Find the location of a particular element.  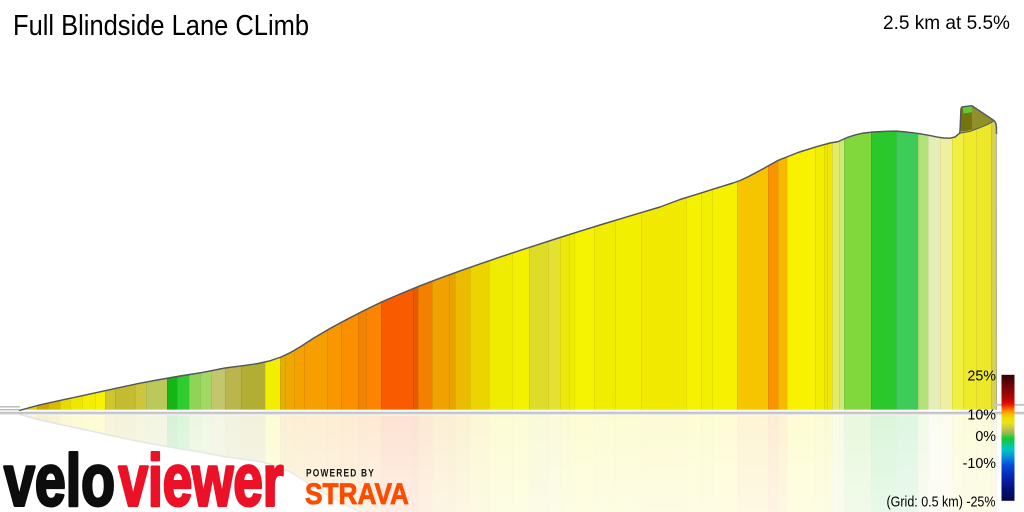

svg-text: (Grid: 0.5 km) -25% is located at coordinates (941, 502).